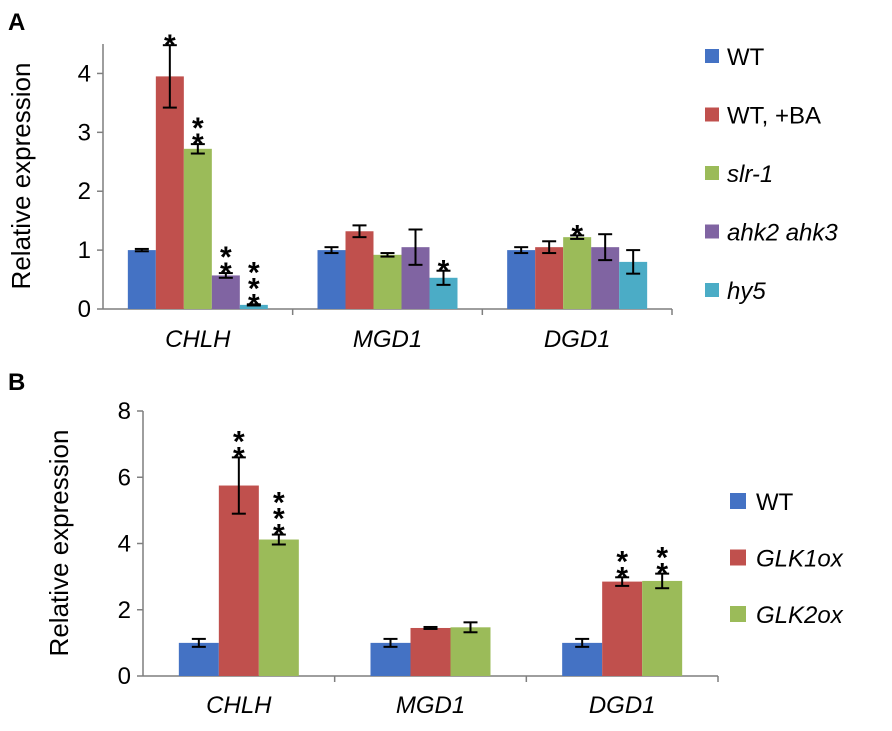 The image size is (892, 731). What do you see at coordinates (225, 292) in the screenshot?
I see `bar-ahk2-ahk3` at bounding box center [225, 292].